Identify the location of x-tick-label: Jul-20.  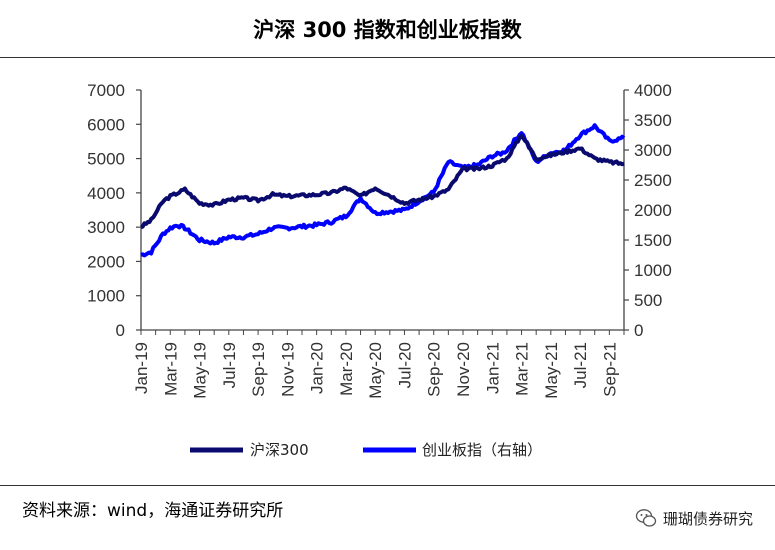
(404, 365).